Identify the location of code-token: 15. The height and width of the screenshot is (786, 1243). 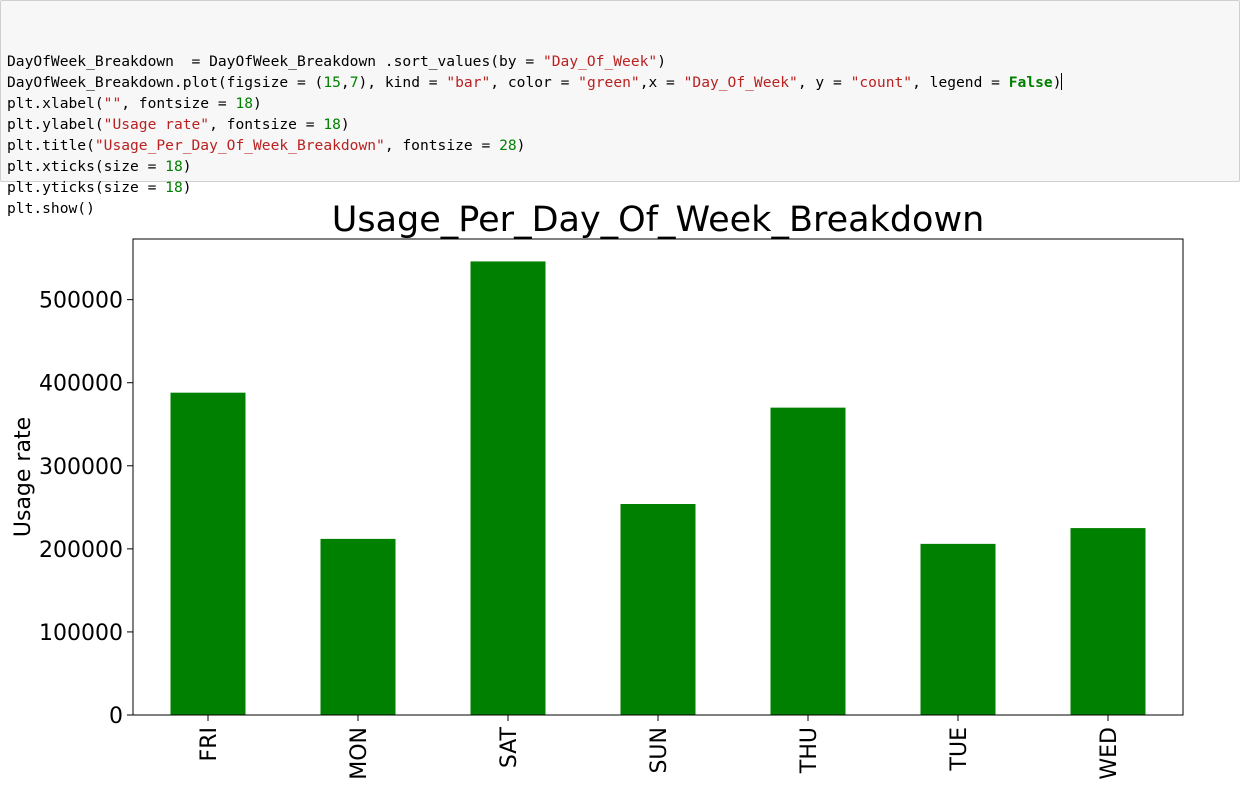
(332, 82).